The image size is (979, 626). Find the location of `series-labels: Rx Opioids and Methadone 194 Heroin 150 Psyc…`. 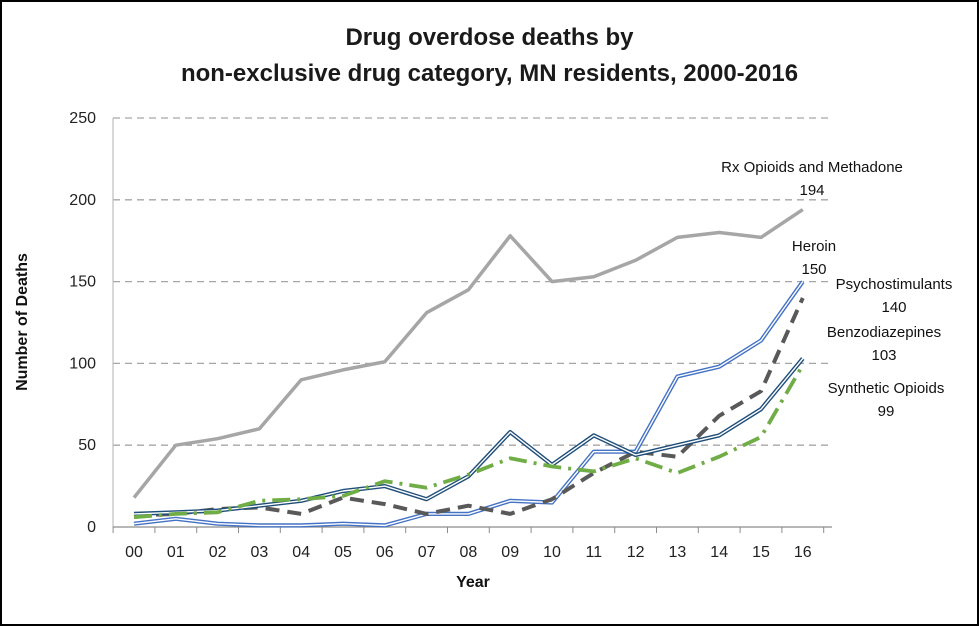

series-labels: Rx Opioids and Methadone 194 Heroin 150 Psyc… is located at coordinates (836, 289).